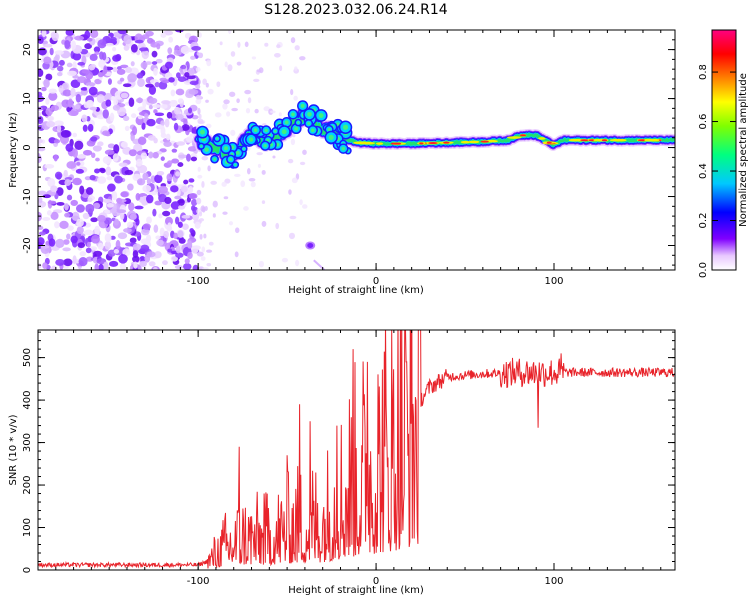 This screenshot has height=600, width=750. What do you see at coordinates (27, 98) in the screenshot?
I see `spectrogram-ytick-label: 10` at bounding box center [27, 98].